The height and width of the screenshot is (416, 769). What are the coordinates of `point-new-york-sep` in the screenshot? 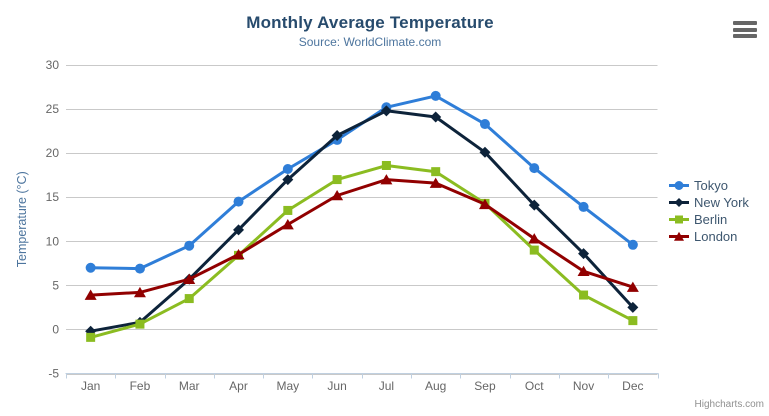 It's located at (485, 152).